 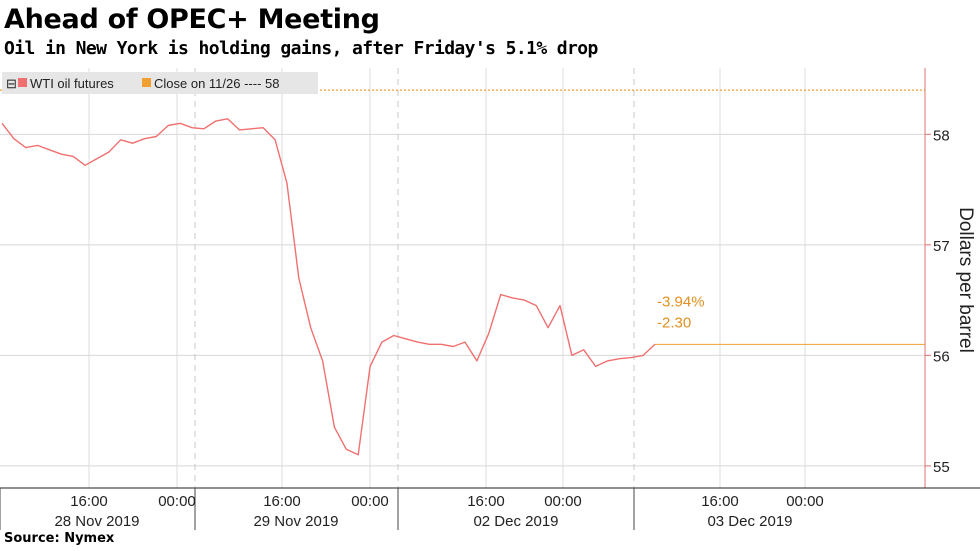 What do you see at coordinates (941, 356) in the screenshot?
I see `y-tick-label: 56` at bounding box center [941, 356].